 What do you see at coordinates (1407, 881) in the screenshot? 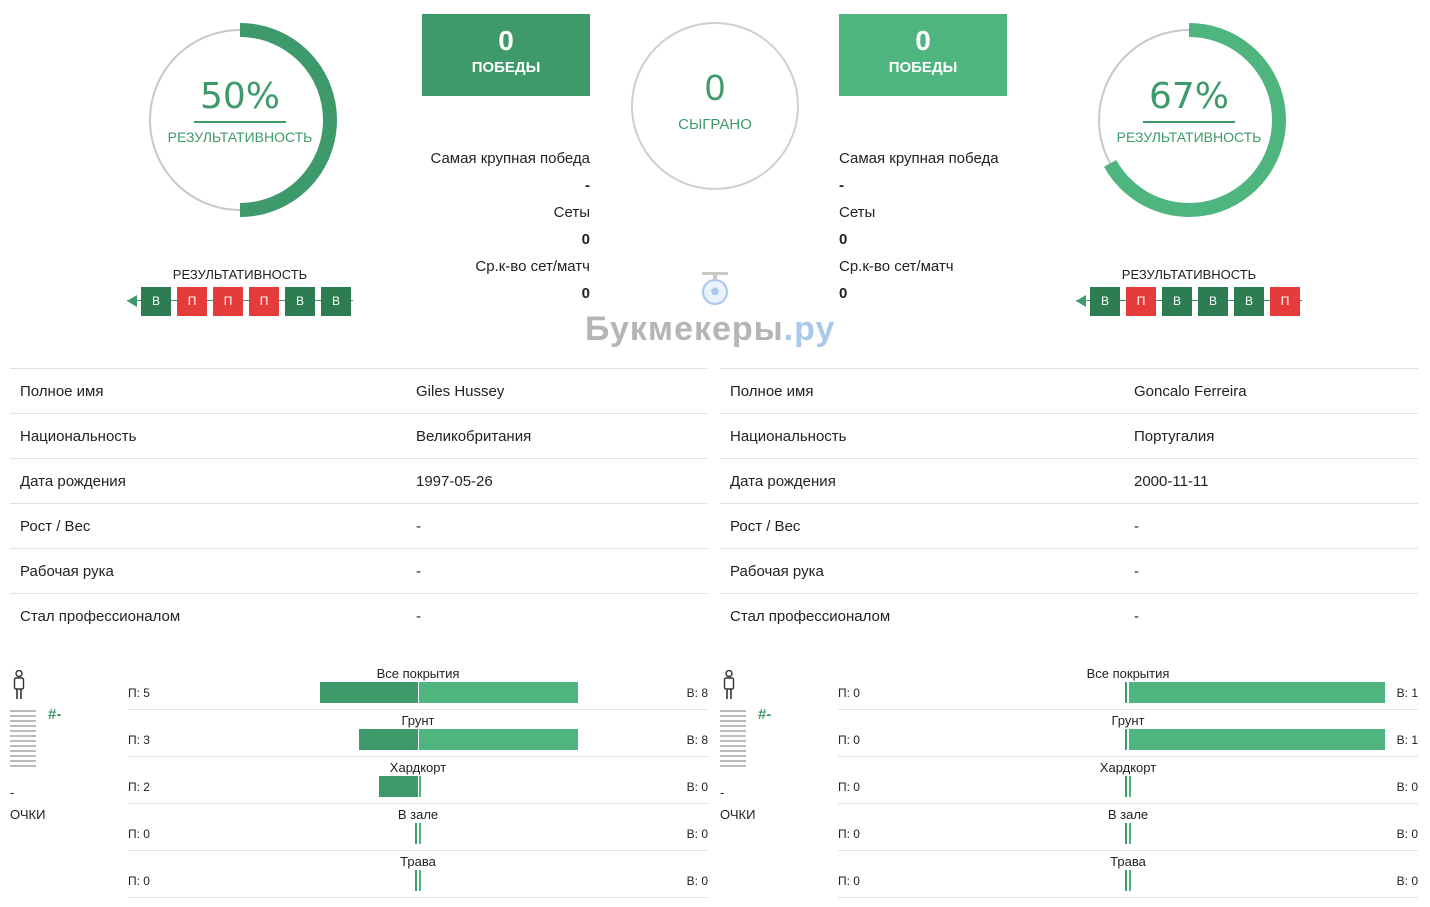
I see `right-surface-wins: В: 0` at bounding box center [1407, 881].